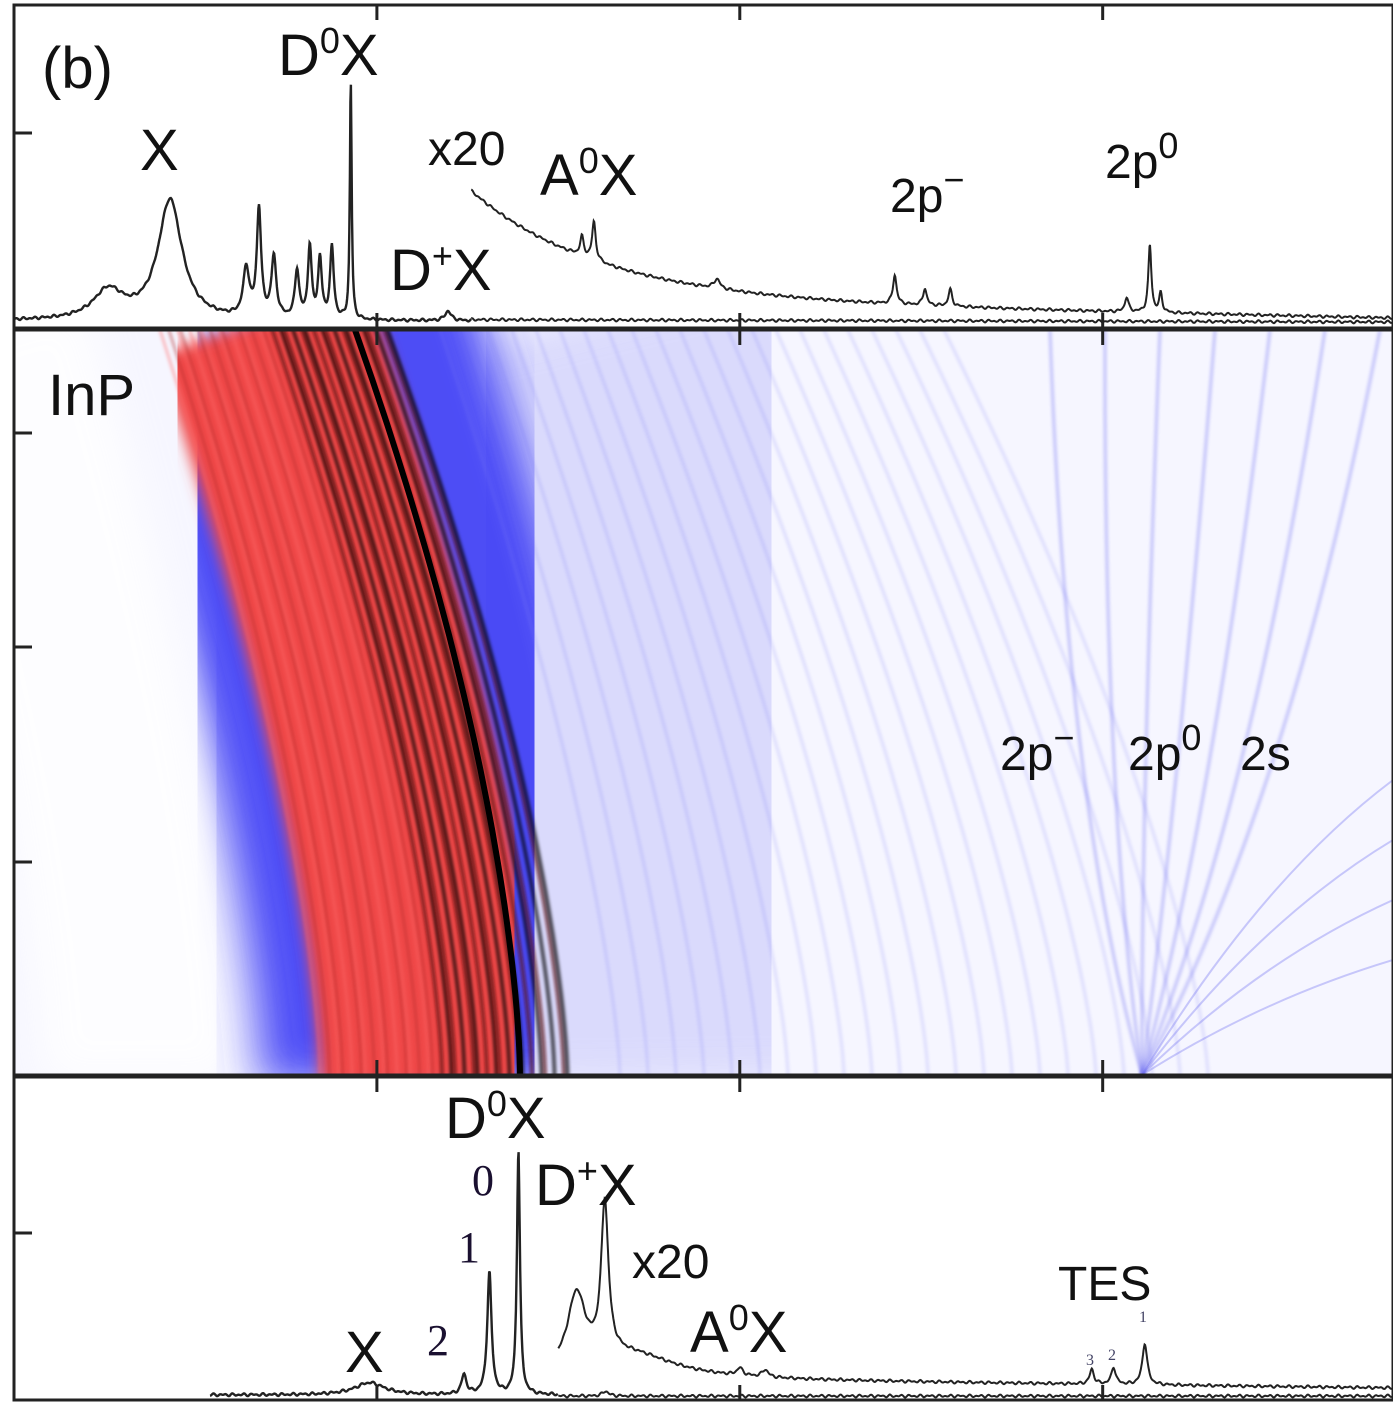 This screenshot has height=1416, width=1393. What do you see at coordinates (975, 1394) in the screenshot?
I see `bottom-main-continuation` at bounding box center [975, 1394].